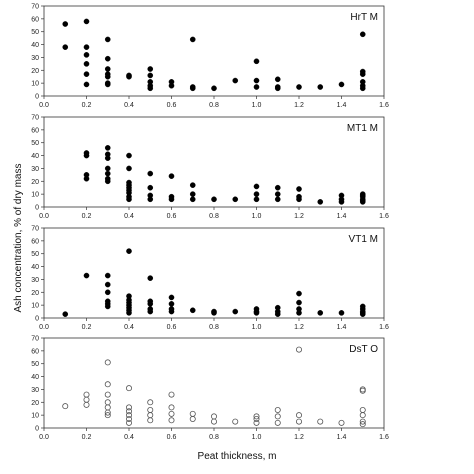  What do you see at coordinates (214, 51) in the screenshot?
I see `plot-frame` at bounding box center [214, 51].